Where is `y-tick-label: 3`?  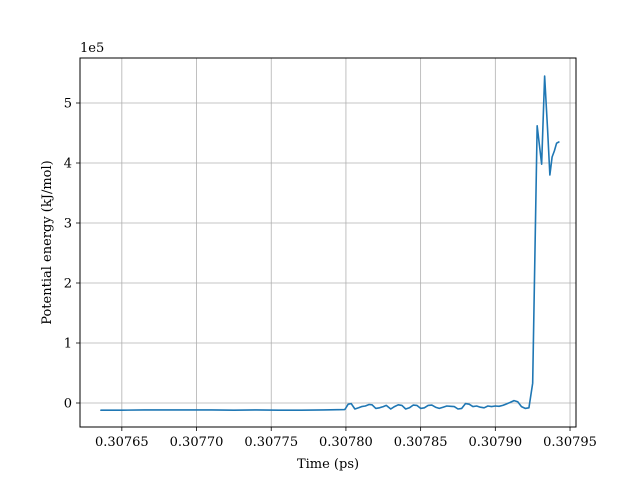 y-tick-label: 3 is located at coordinates (68, 224).